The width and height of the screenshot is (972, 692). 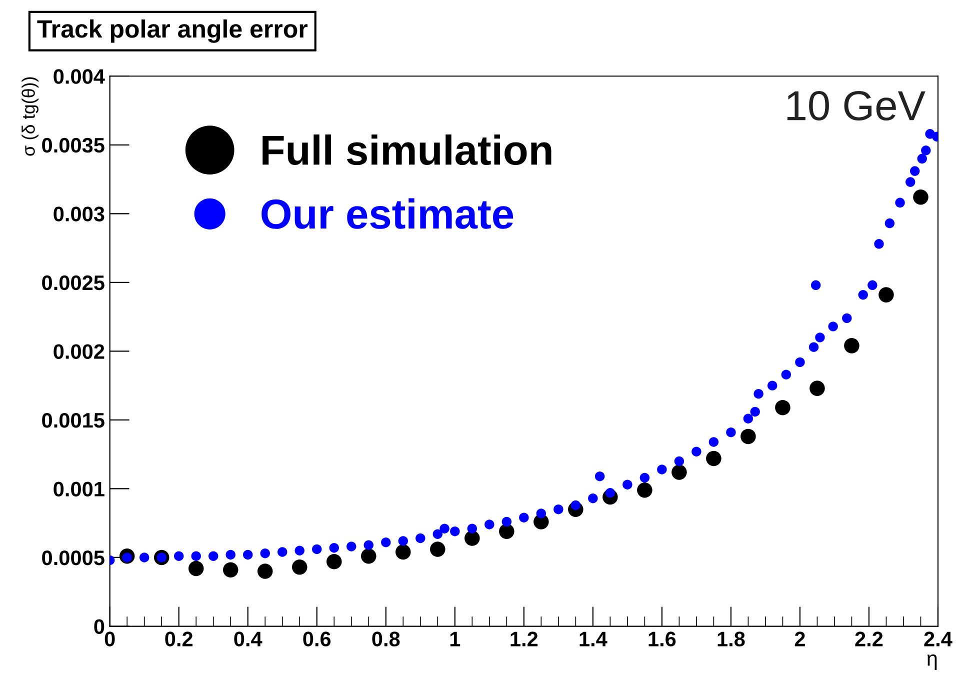 What do you see at coordinates (73, 145) in the screenshot?
I see `y-tick-label: 0.0035` at bounding box center [73, 145].